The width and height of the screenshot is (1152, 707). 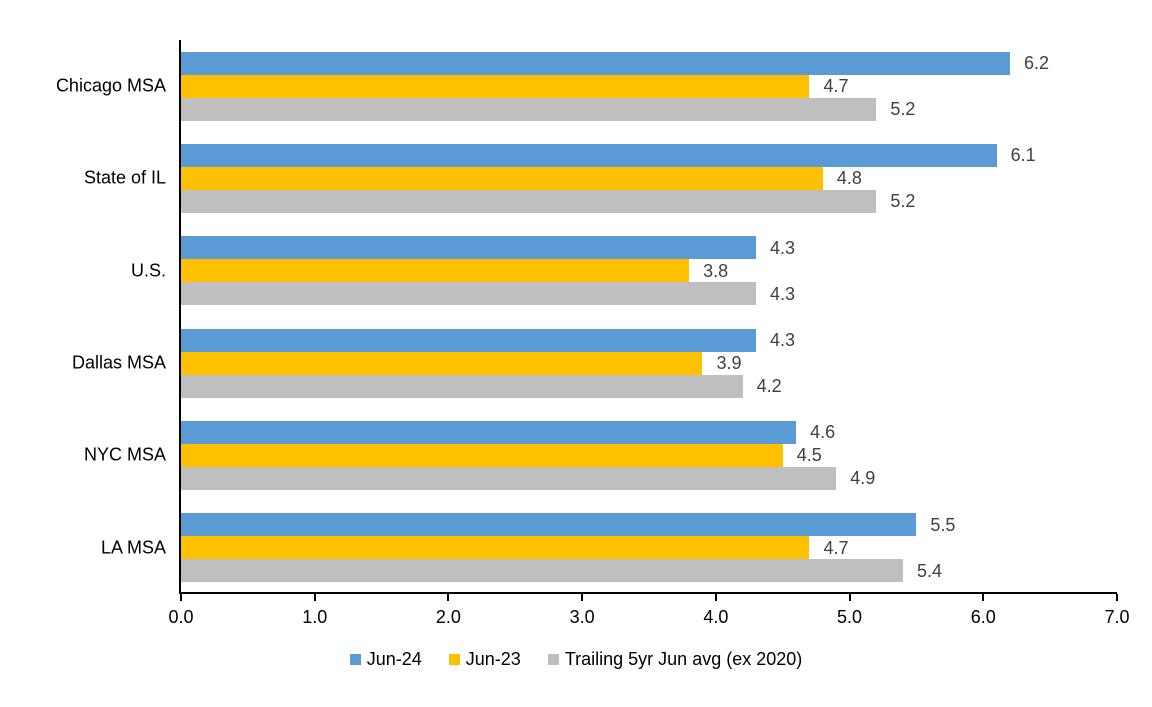 I want to click on bar-row: 4.5, so click(x=649, y=455).